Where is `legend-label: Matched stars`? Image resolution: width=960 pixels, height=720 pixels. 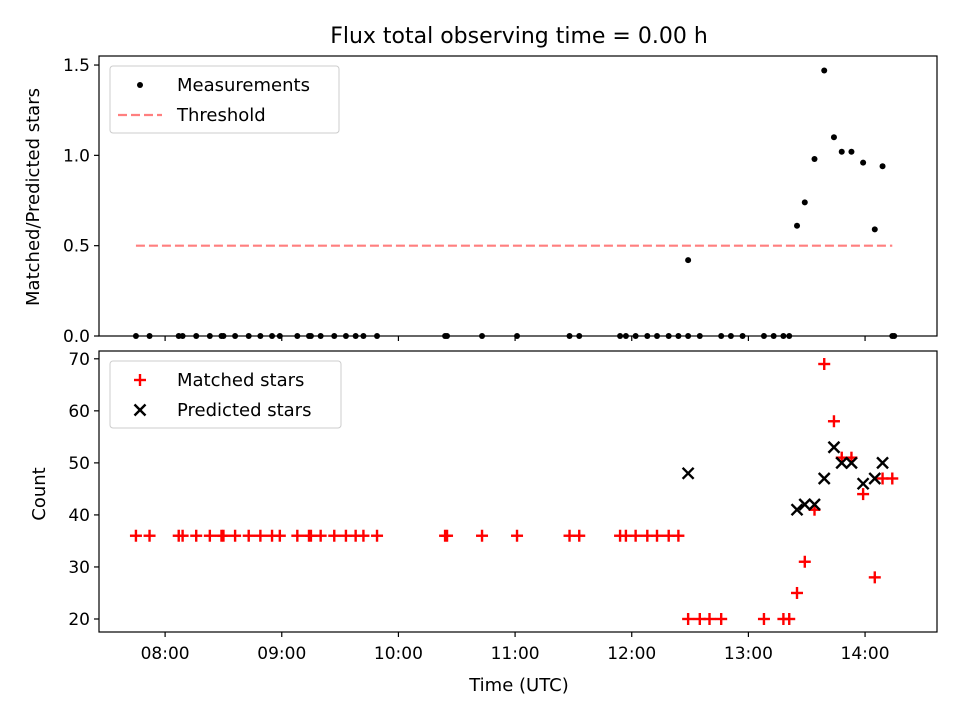
legend-label: Matched stars is located at coordinates (240, 380).